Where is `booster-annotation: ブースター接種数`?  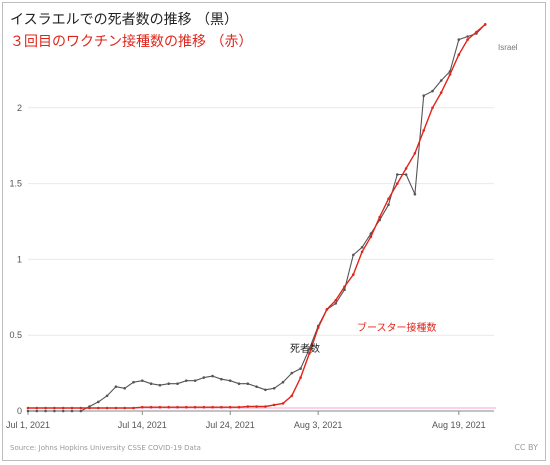
booster-annotation: ブースター接種数 is located at coordinates (397, 327).